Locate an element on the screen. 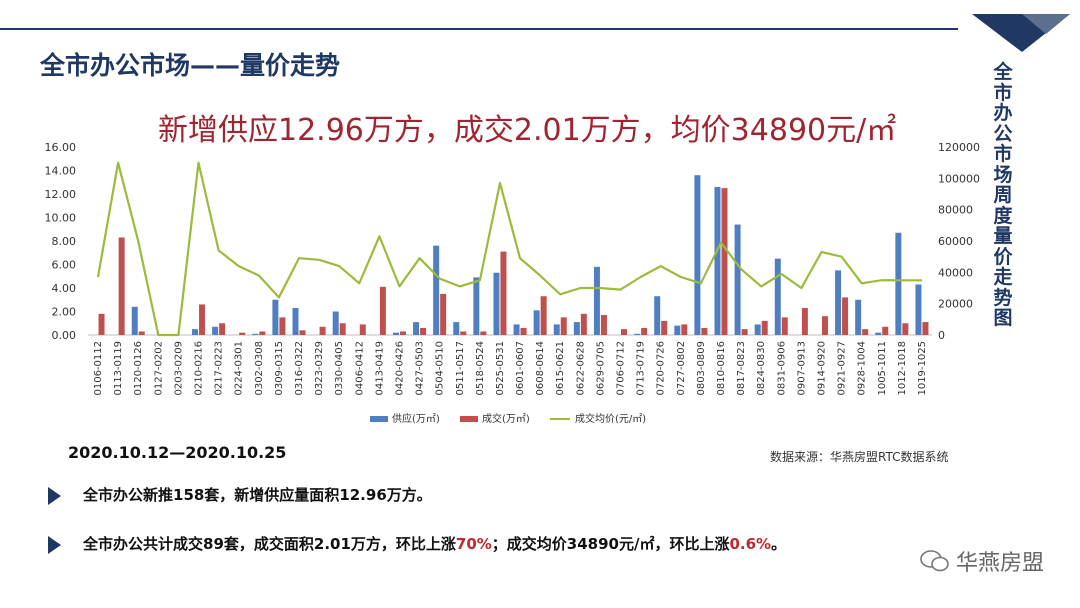 The image size is (1080, 608). x-tick-label: 0330-0405 is located at coordinates (339, 368).